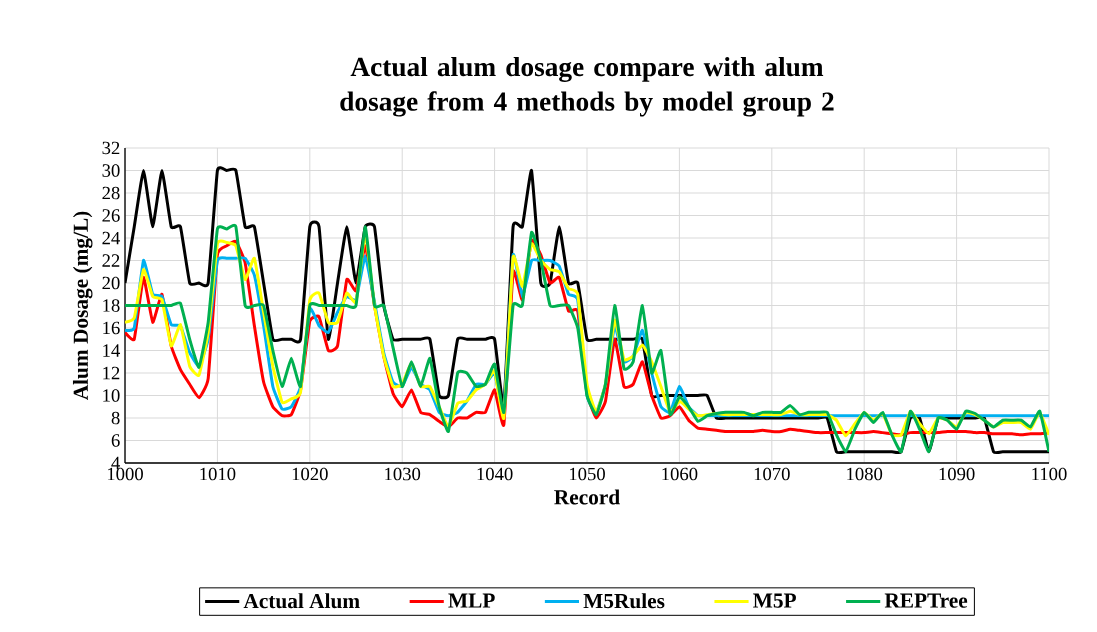 The image size is (1097, 632). I want to click on x-tick-label: 1060, so click(680, 474).